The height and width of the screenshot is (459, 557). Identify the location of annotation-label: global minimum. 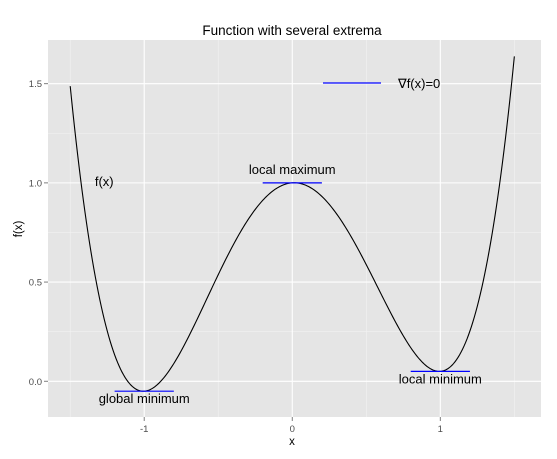
(144, 398).